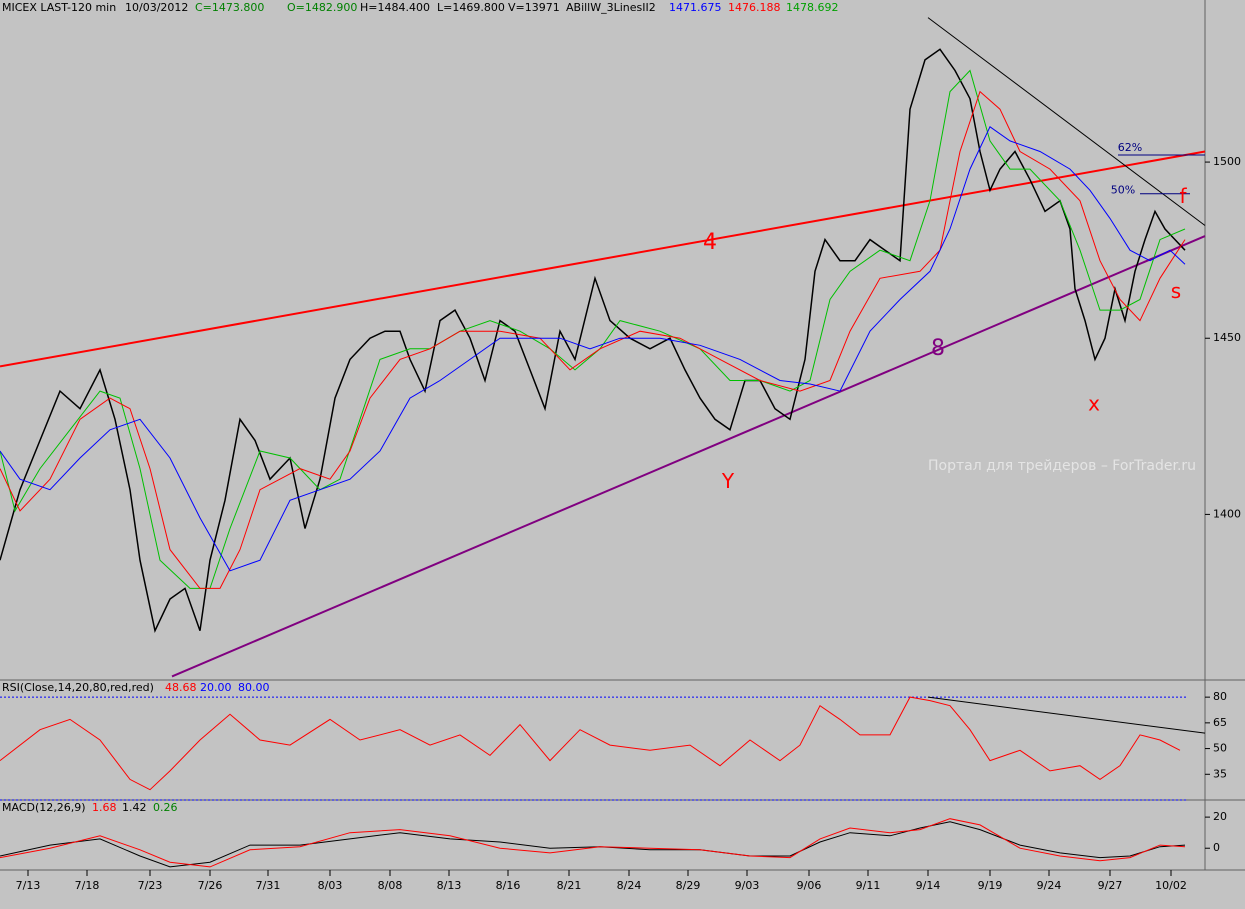  Describe the element at coordinates (990, 885) in the screenshot. I see `x-tick-label: 9/19` at that location.